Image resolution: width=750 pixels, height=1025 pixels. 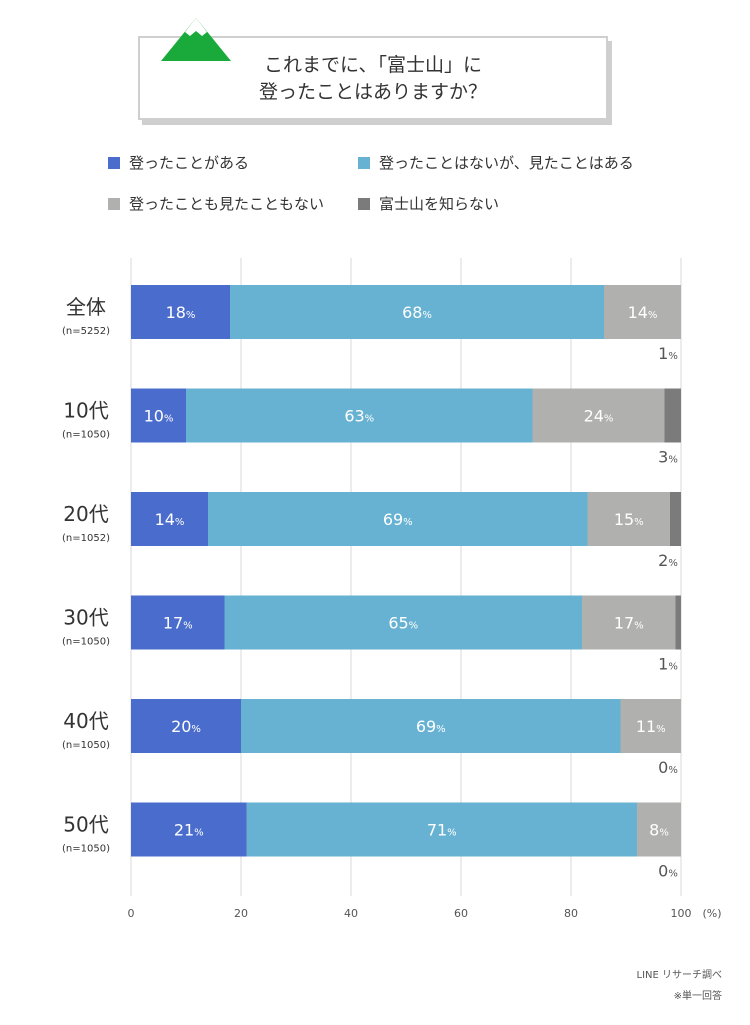 What do you see at coordinates (85, 514) in the screenshot?
I see `category-label: 20代` at bounding box center [85, 514].